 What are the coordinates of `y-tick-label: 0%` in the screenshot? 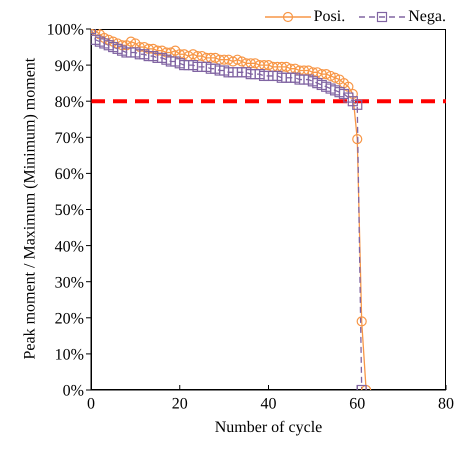 It's located at (73, 391).